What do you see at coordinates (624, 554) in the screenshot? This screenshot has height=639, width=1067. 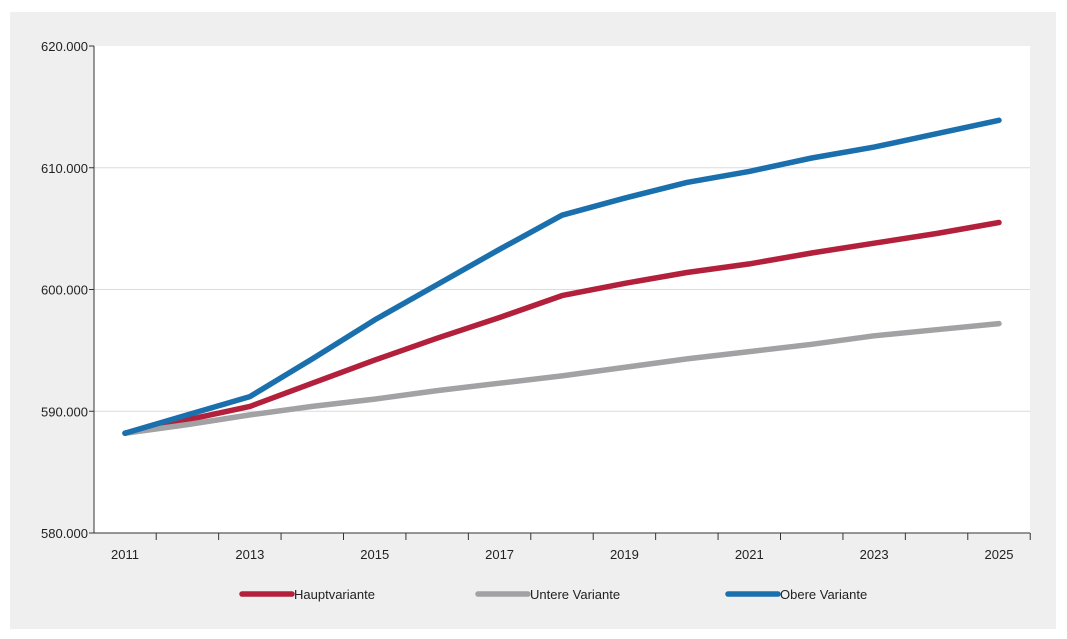 I see `x-tick-label: 2019` at bounding box center [624, 554].